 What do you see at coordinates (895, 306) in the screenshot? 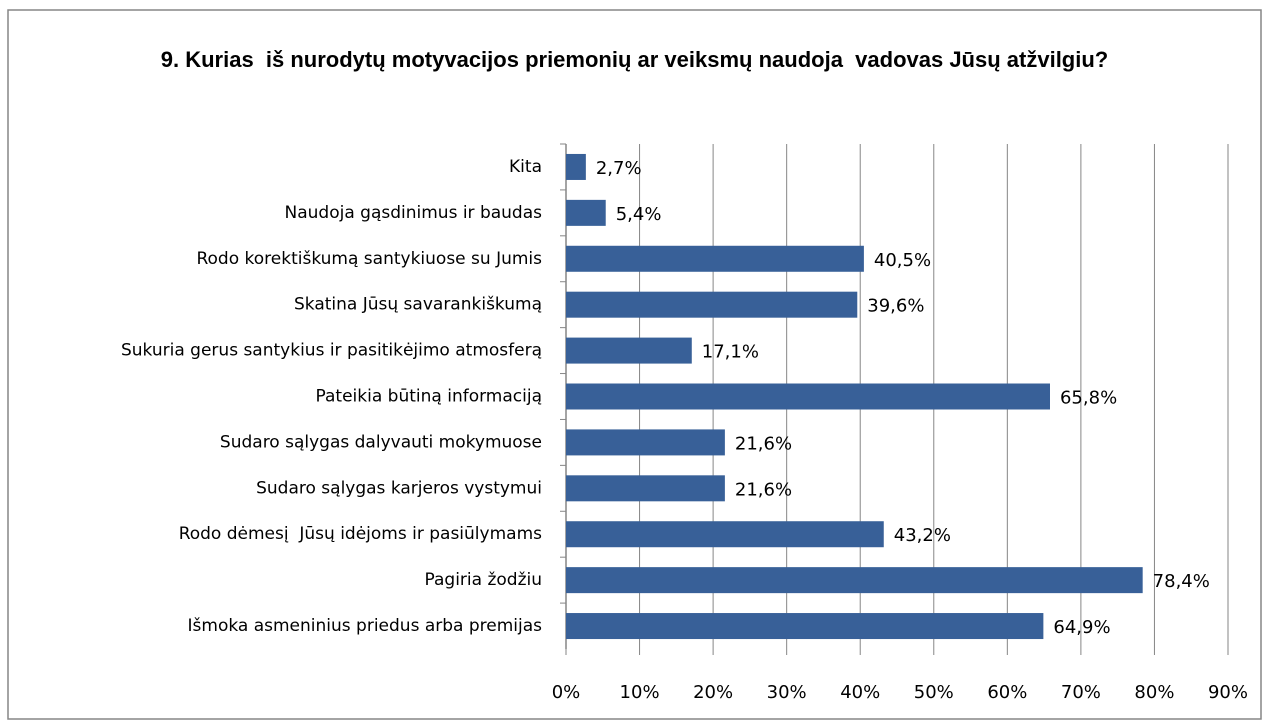
I see `data-label: 39,6%` at bounding box center [895, 306].